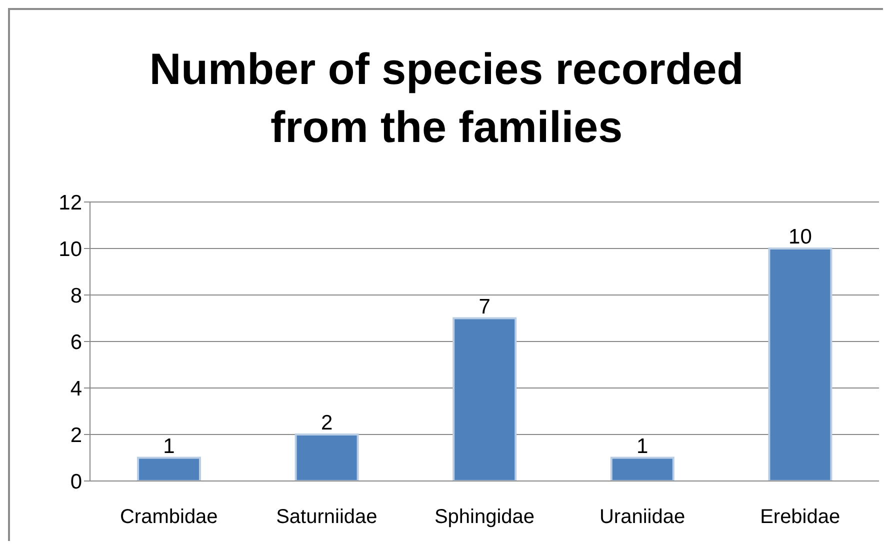  Describe the element at coordinates (76, 342) in the screenshot. I see `y-tick-label: 6` at that location.